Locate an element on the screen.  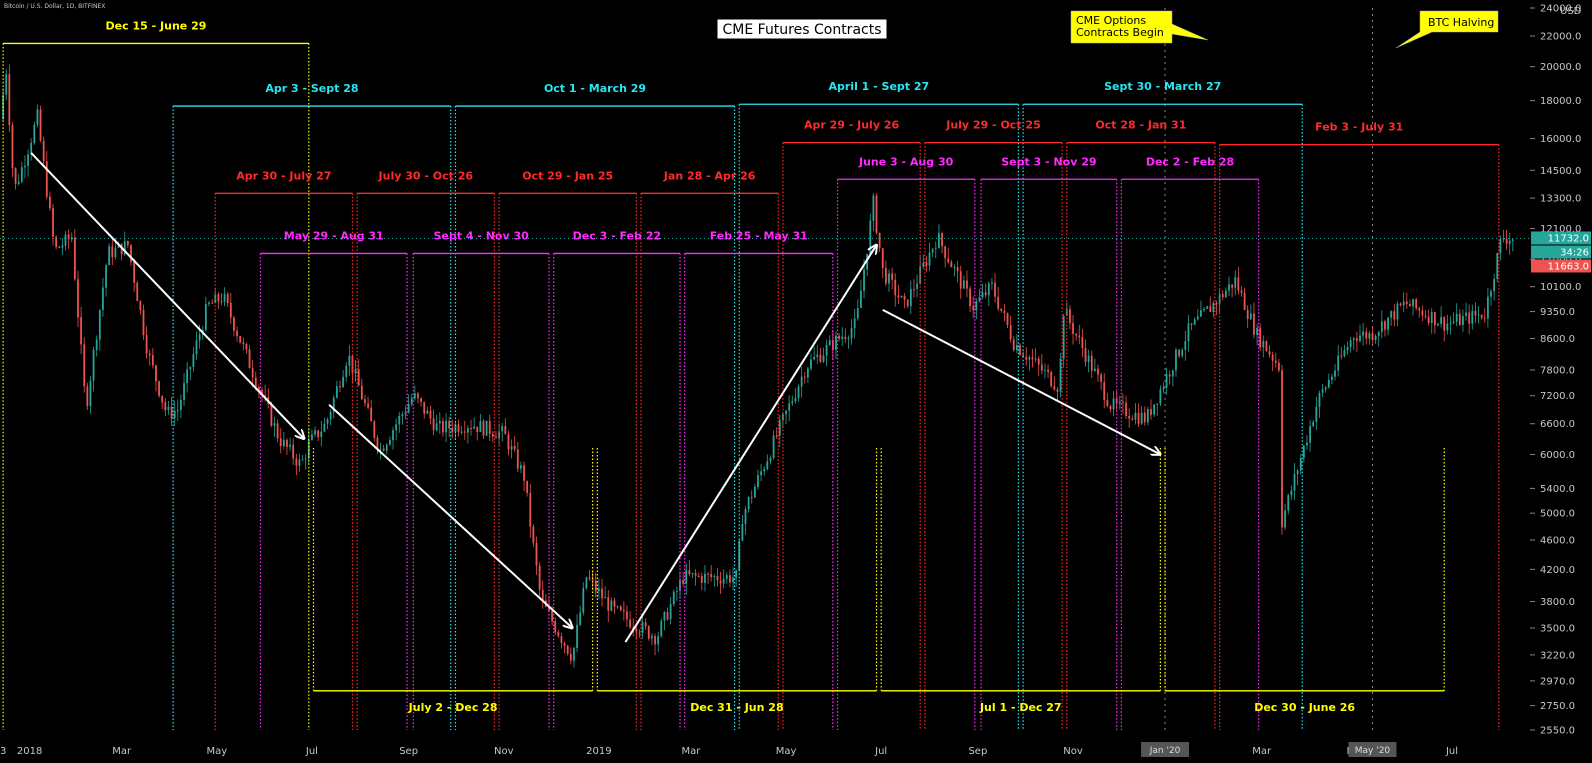
y-tick-label-5: 14500.0 is located at coordinates (1560, 171).